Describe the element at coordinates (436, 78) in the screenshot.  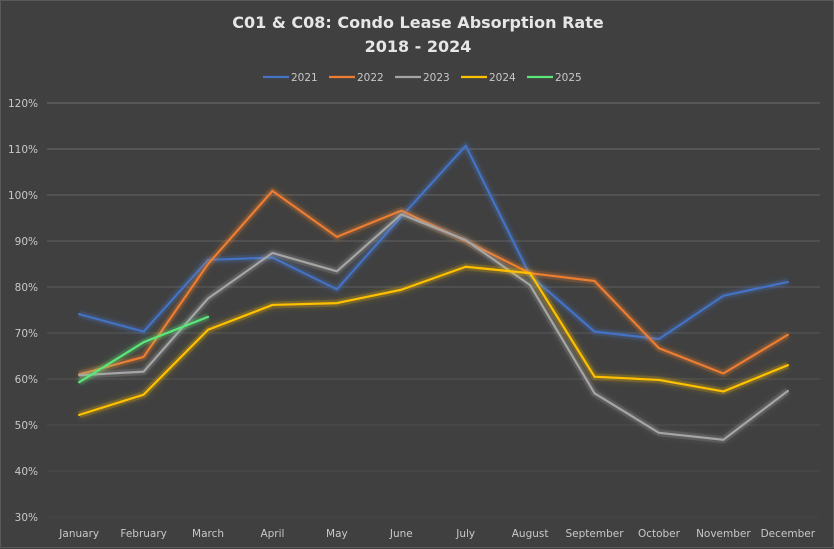
I see `legend-label: 2023` at that location.